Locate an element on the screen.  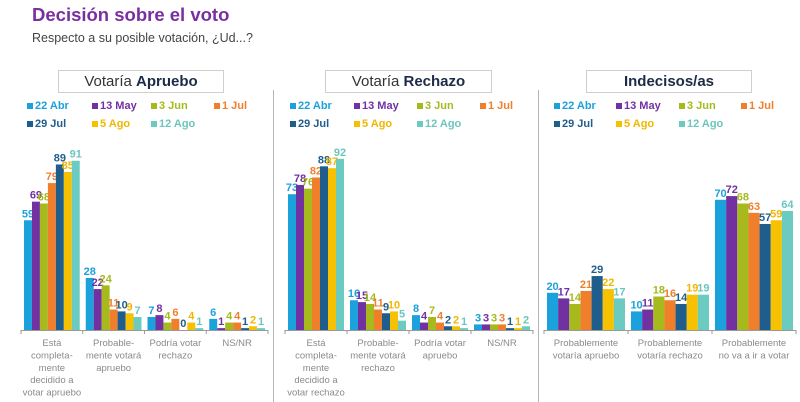
legend-item: 29 Jul is located at coordinates (322, 124).